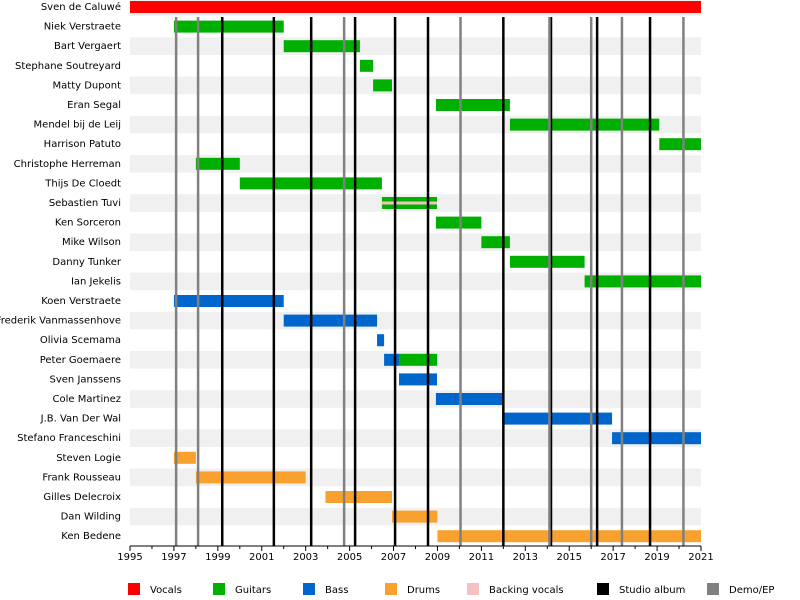  What do you see at coordinates (173, 557) in the screenshot?
I see `x-tick-label: 1997` at bounding box center [173, 557].